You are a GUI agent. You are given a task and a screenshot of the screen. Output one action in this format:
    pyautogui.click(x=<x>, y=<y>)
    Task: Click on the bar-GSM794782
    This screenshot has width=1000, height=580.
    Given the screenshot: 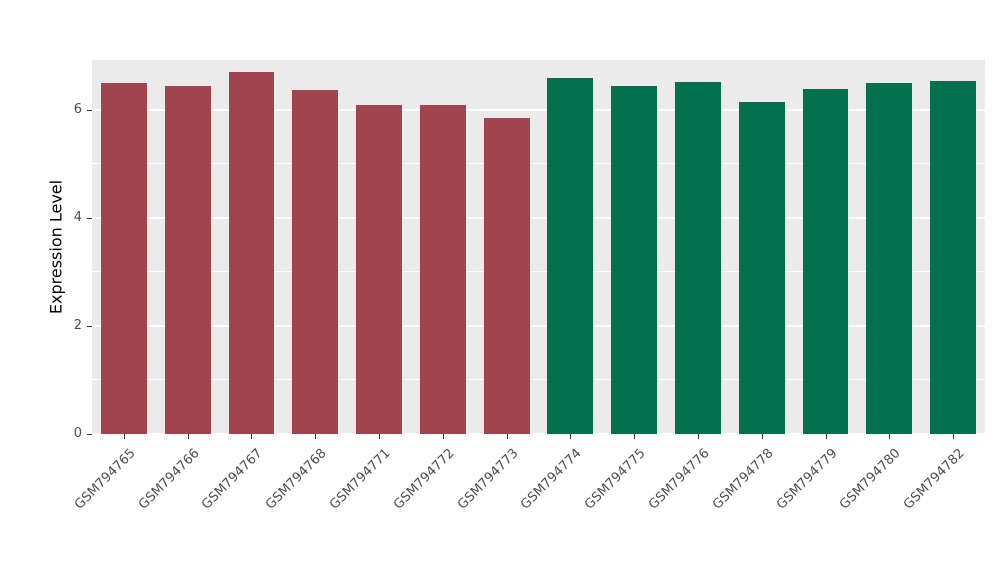 What is the action you would take?
    pyautogui.click(x=953, y=257)
    